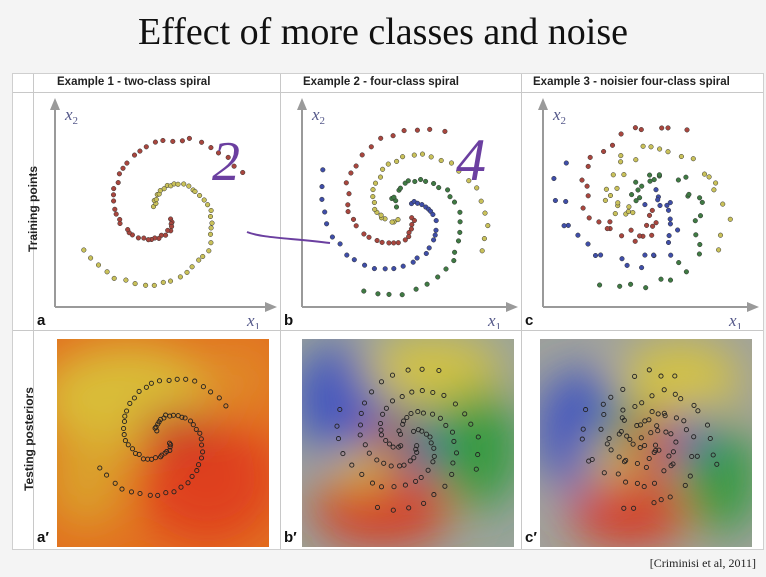 The height and width of the screenshot is (577, 766). Describe the element at coordinates (288, 237) in the screenshot. I see `handwritten-link-stroke` at that location.